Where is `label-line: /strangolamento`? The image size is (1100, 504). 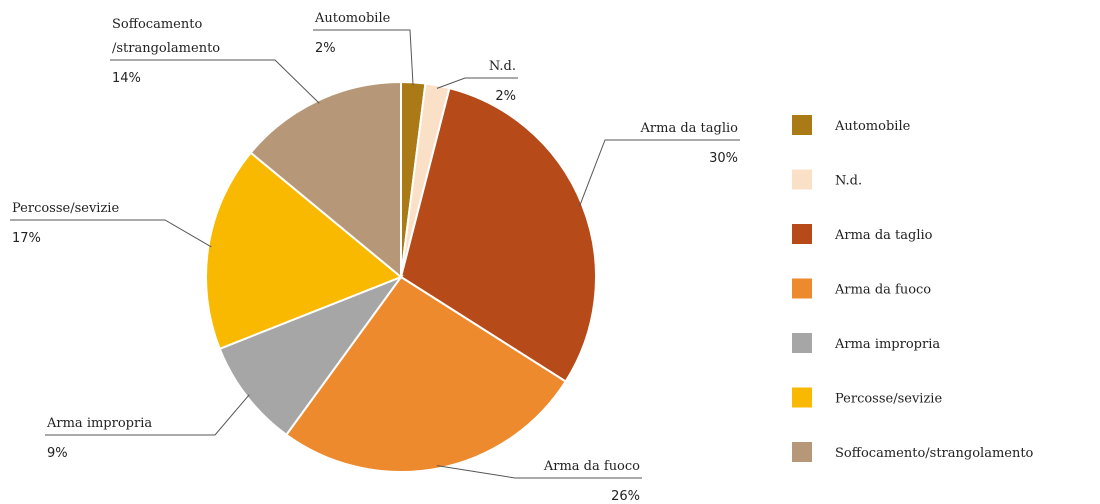 label-line: /strangolamento is located at coordinates (166, 48).